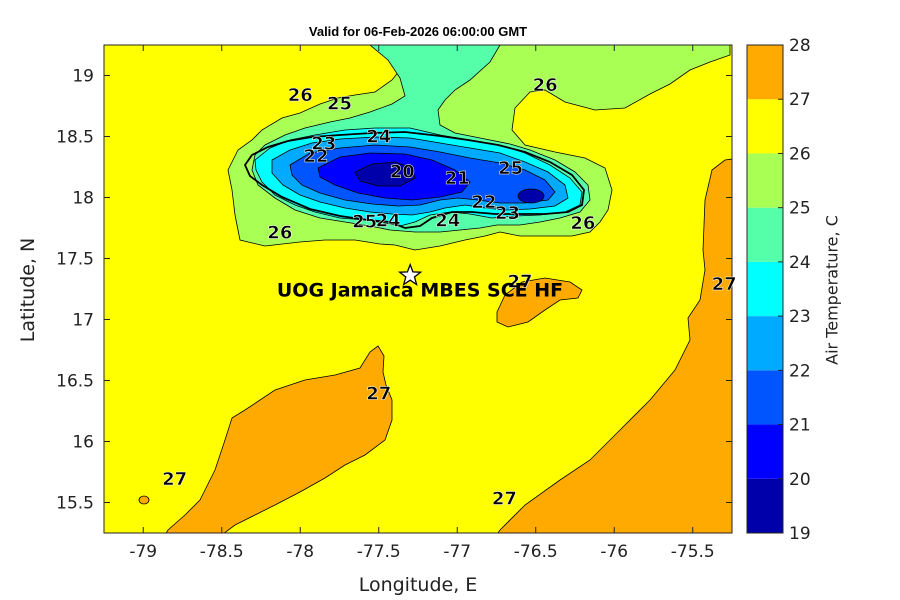  Describe the element at coordinates (800, 534) in the screenshot. I see `colorbar-tick-label: 19` at that location.